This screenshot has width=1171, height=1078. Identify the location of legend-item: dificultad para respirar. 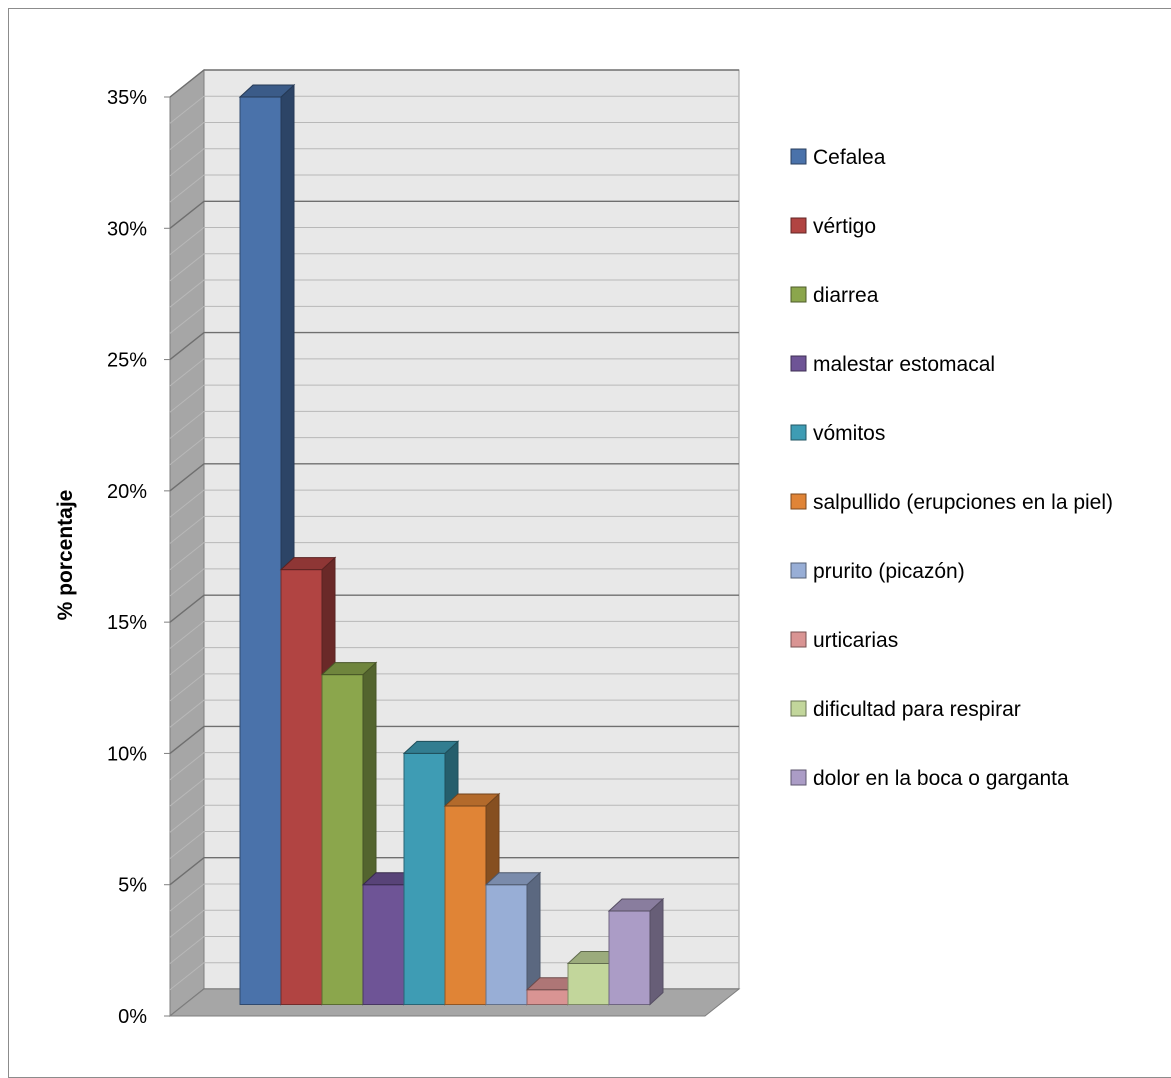
(905, 709).